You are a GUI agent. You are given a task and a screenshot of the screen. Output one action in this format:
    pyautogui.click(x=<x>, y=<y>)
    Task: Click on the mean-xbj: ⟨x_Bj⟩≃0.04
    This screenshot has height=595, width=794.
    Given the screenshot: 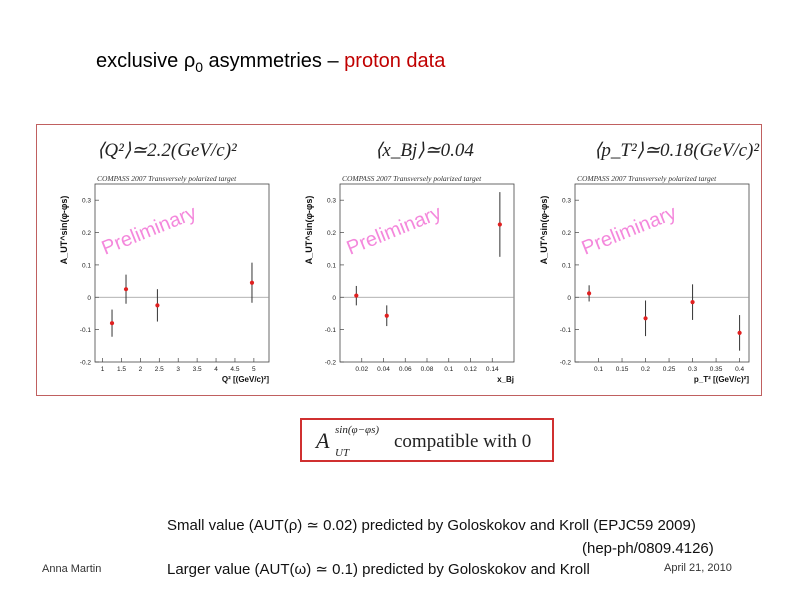 What is the action you would take?
    pyautogui.click(x=424, y=150)
    